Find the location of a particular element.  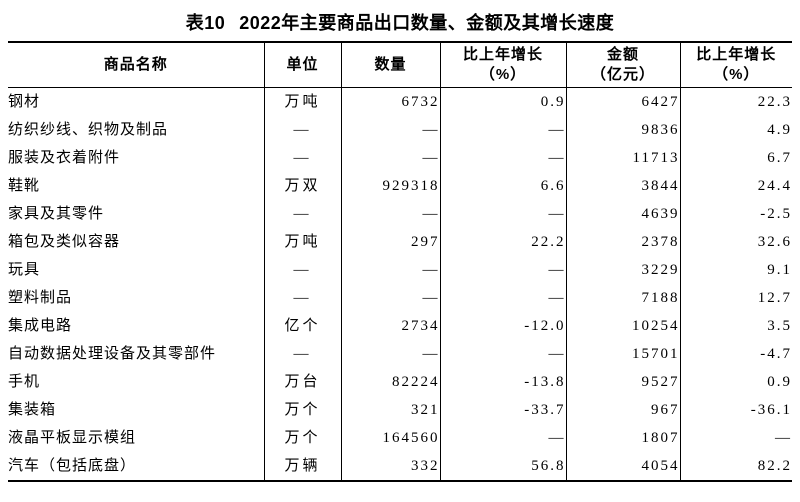

table-row: 玩具 — — —3229 9.1 is located at coordinates (400, 270).